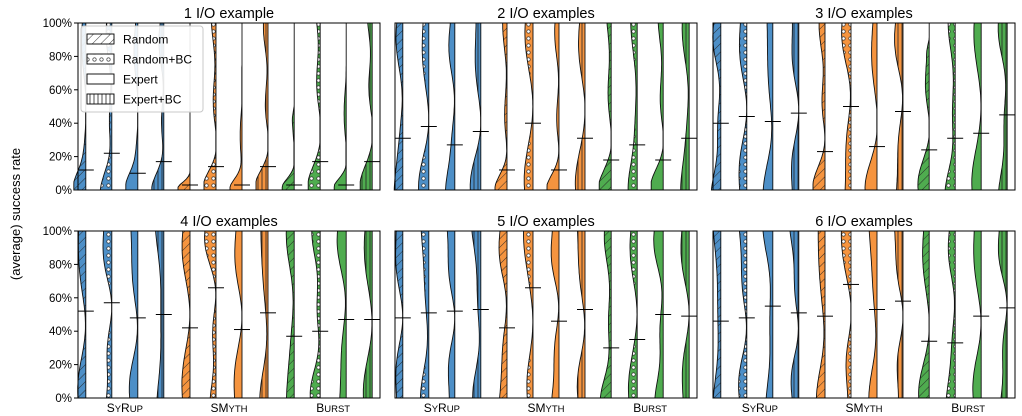  What do you see at coordinates (229, 222) in the screenshot?
I see `panel-title: 4 I/O examples` at bounding box center [229, 222].